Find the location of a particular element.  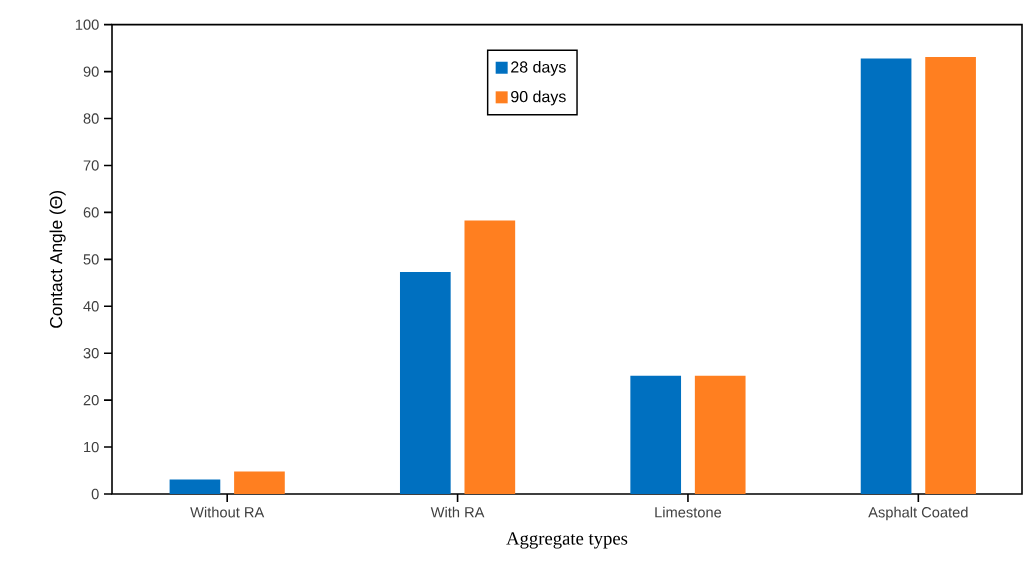

x-tick-label: Without RA is located at coordinates (227, 512).